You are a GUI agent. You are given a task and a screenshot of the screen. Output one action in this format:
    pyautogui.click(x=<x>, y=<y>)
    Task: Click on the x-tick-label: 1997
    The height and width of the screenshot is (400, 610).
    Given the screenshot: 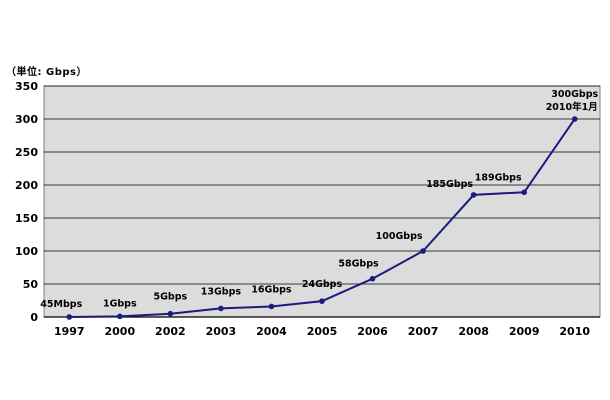 What is the action you would take?
    pyautogui.click(x=69, y=331)
    